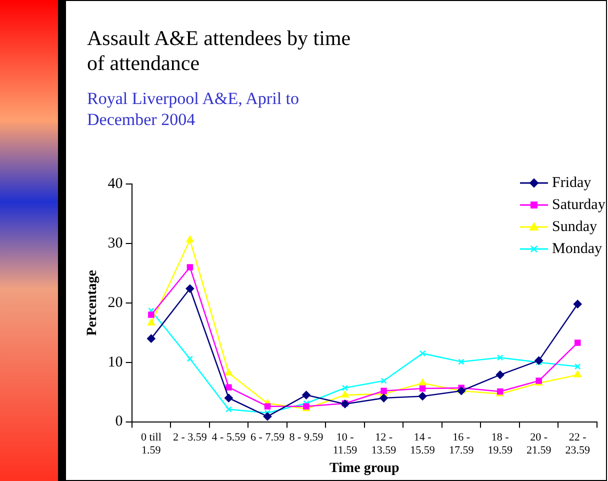  I want to click on x-tick-label: 10 - 11.59, so click(345, 443).